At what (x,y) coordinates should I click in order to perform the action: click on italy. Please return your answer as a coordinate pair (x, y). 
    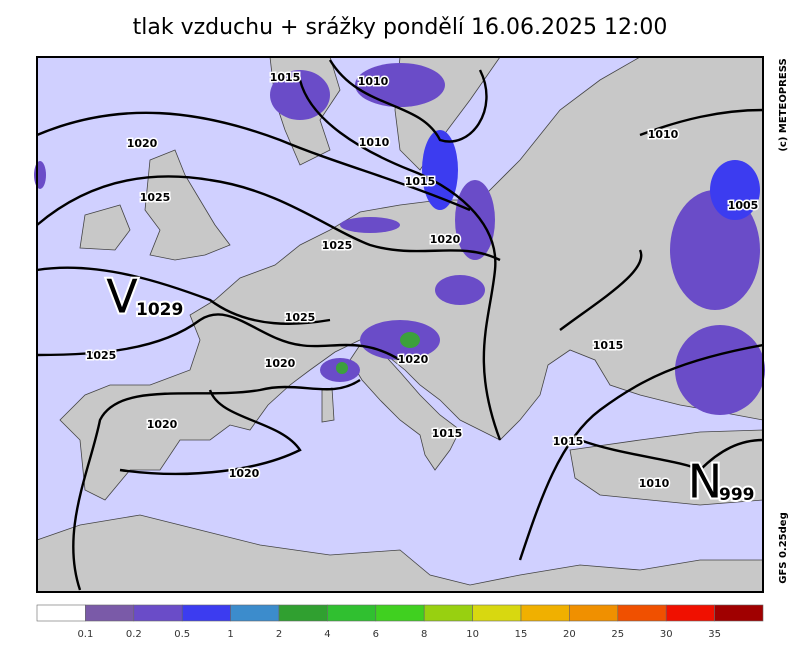
    Looking at the image, I should click on (405, 407).